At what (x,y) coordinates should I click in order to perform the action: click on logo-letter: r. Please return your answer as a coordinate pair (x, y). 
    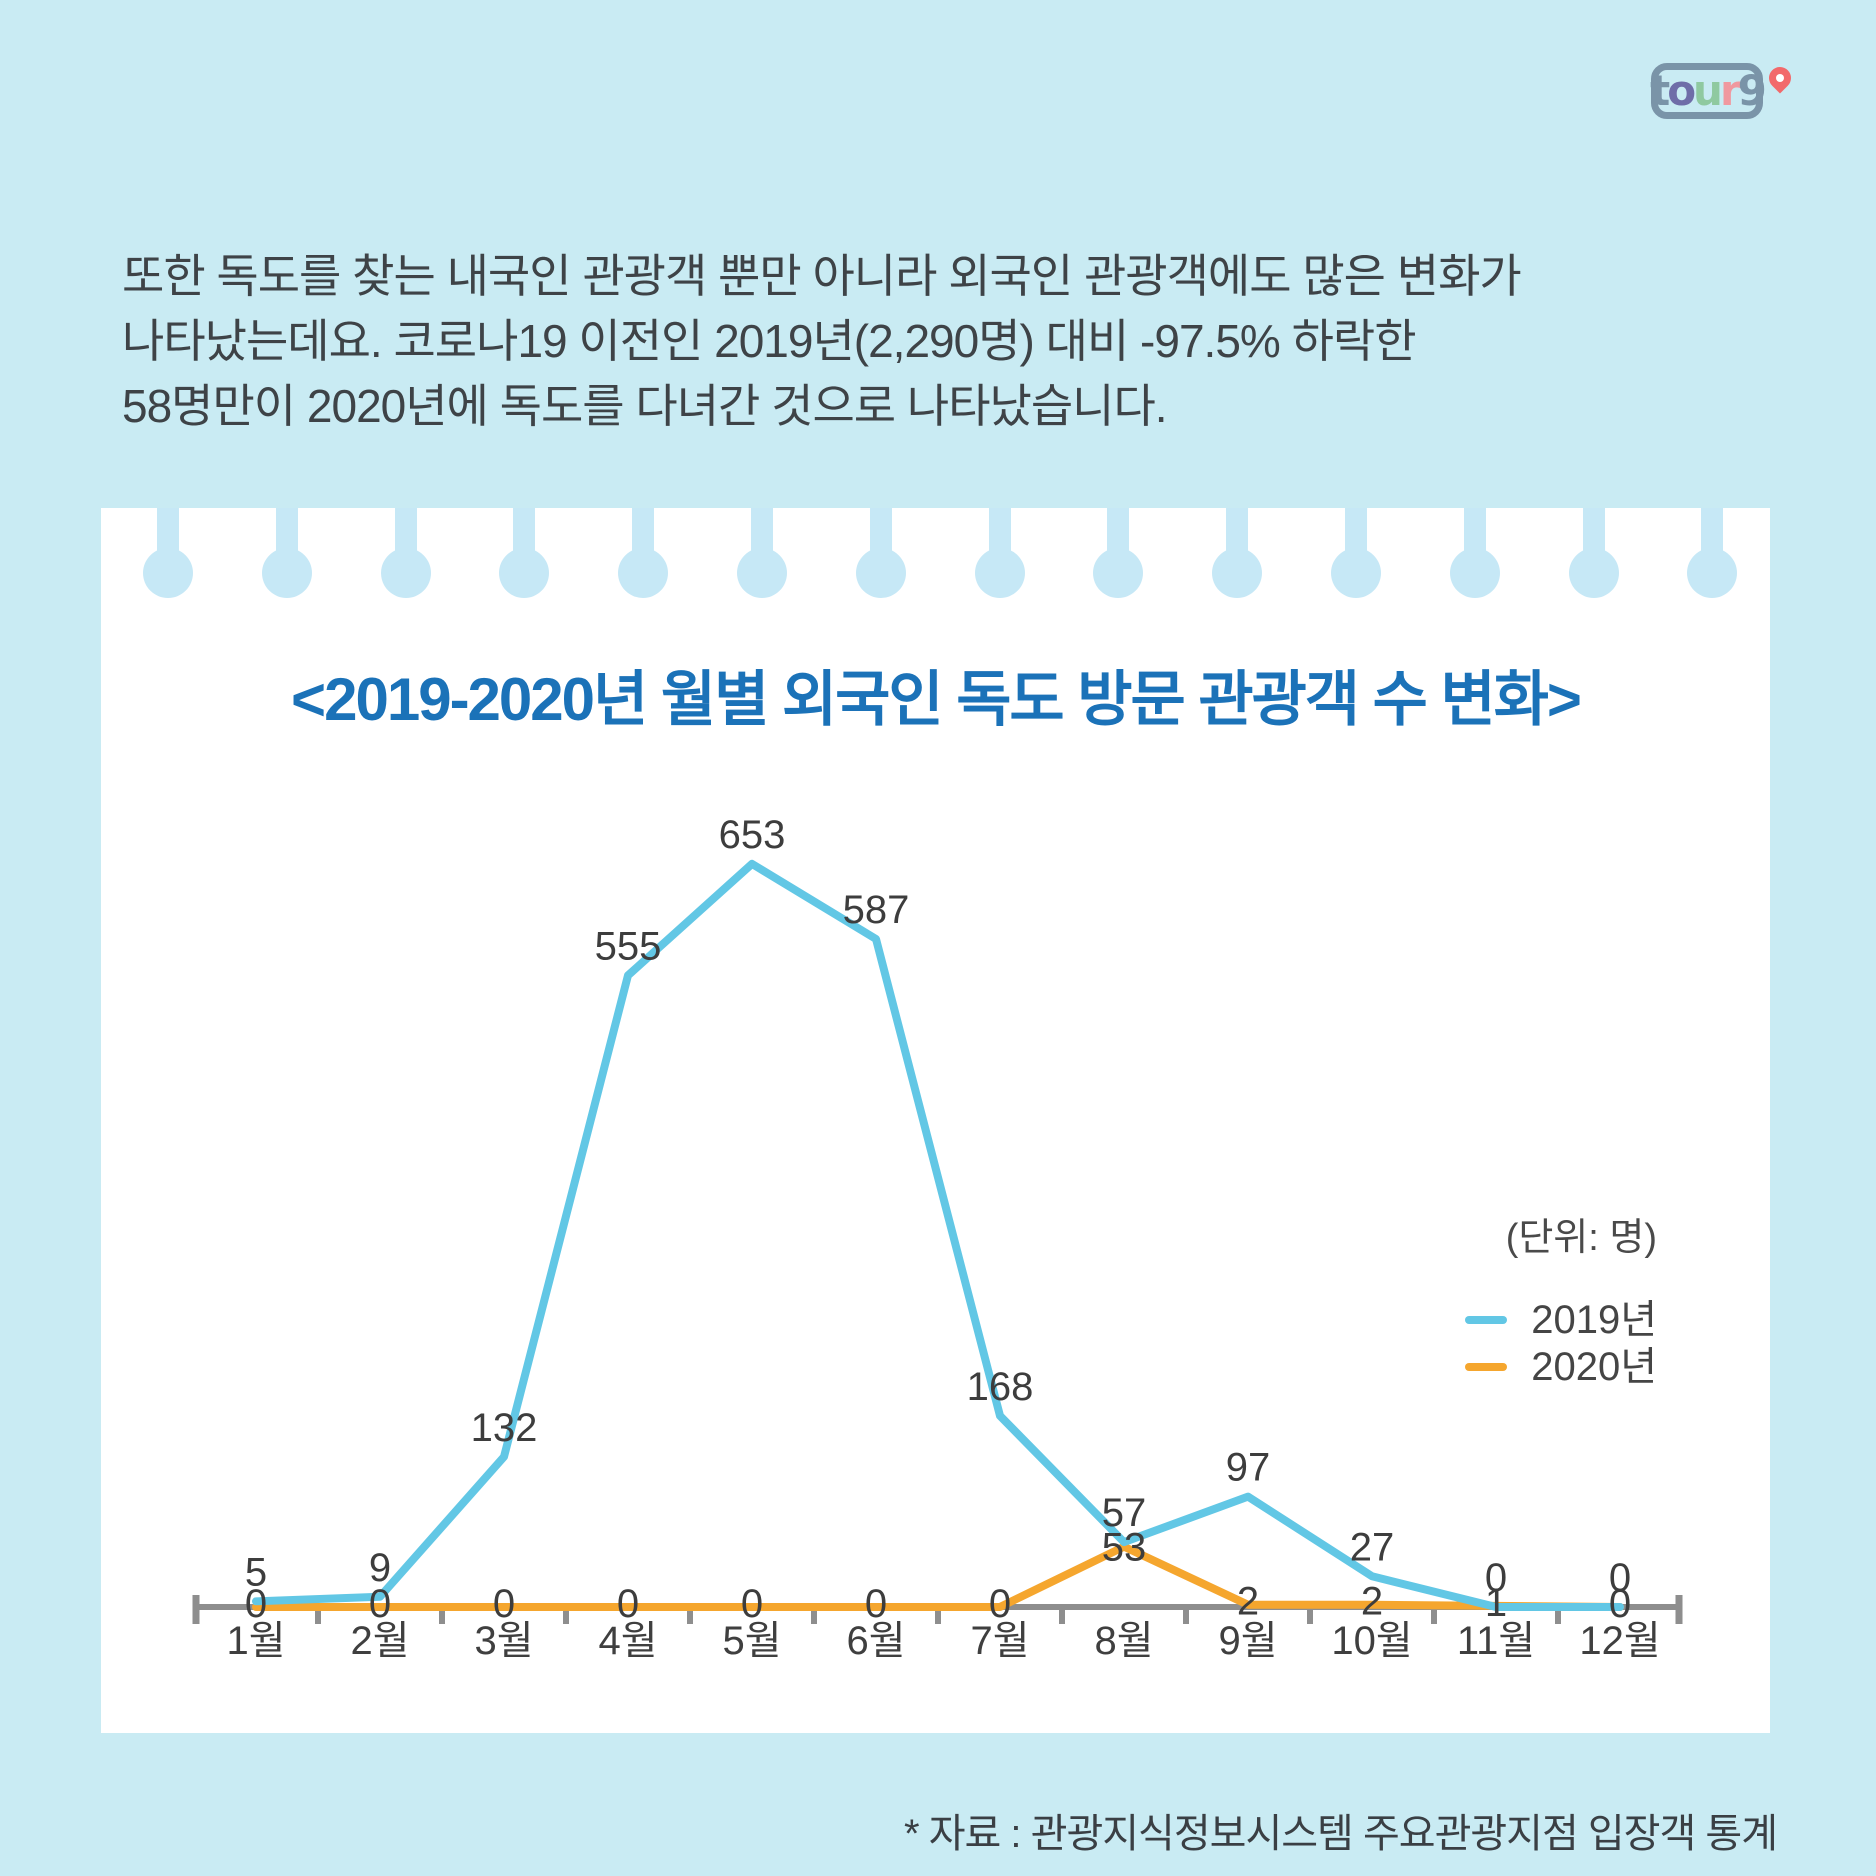
    Looking at the image, I should click on (1730, 90).